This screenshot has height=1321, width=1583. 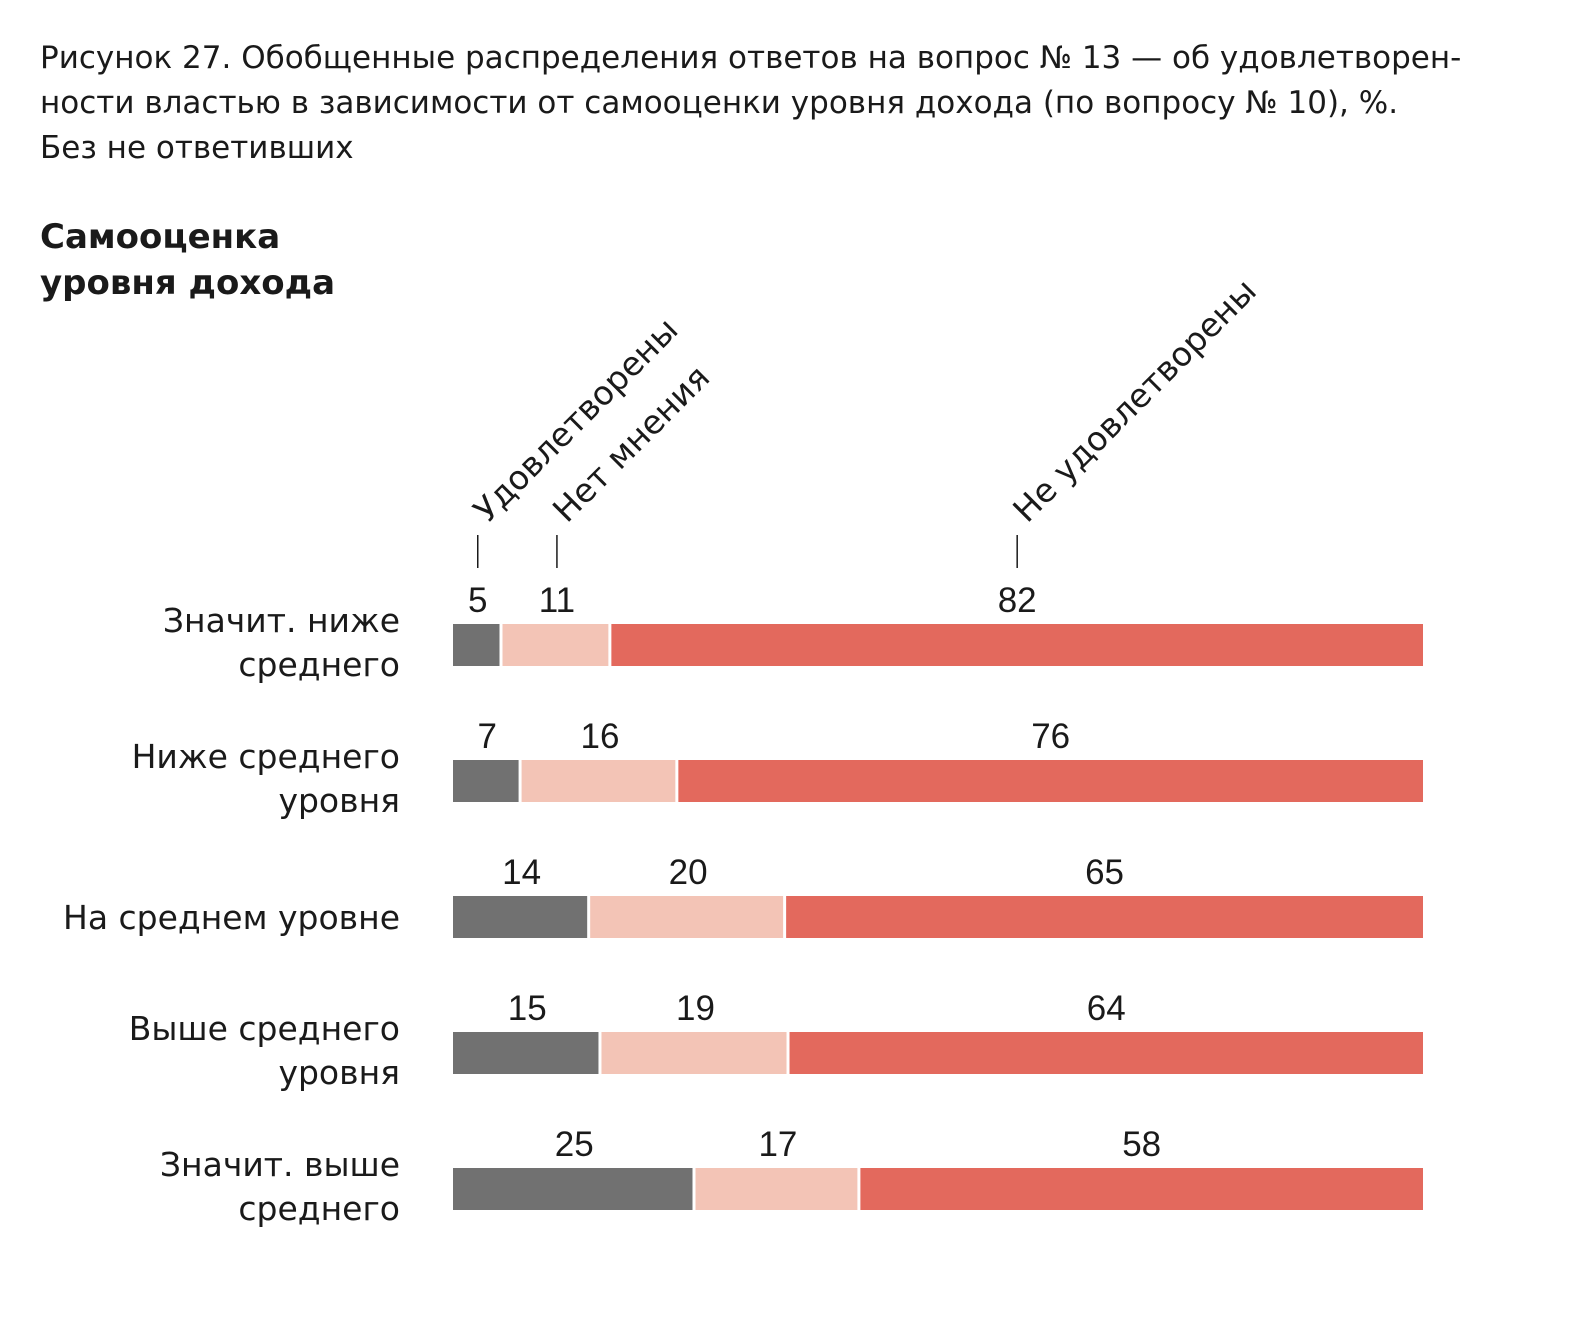 What do you see at coordinates (264, 1028) in the screenshot?
I see `category-label: Выше среднего` at bounding box center [264, 1028].